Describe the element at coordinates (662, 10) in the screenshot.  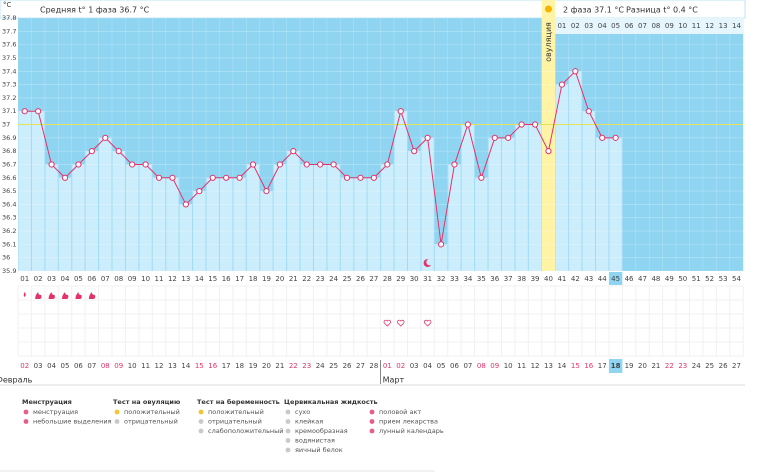
I see `temperature-difference: Разница t° 0.4 °C` at that location.